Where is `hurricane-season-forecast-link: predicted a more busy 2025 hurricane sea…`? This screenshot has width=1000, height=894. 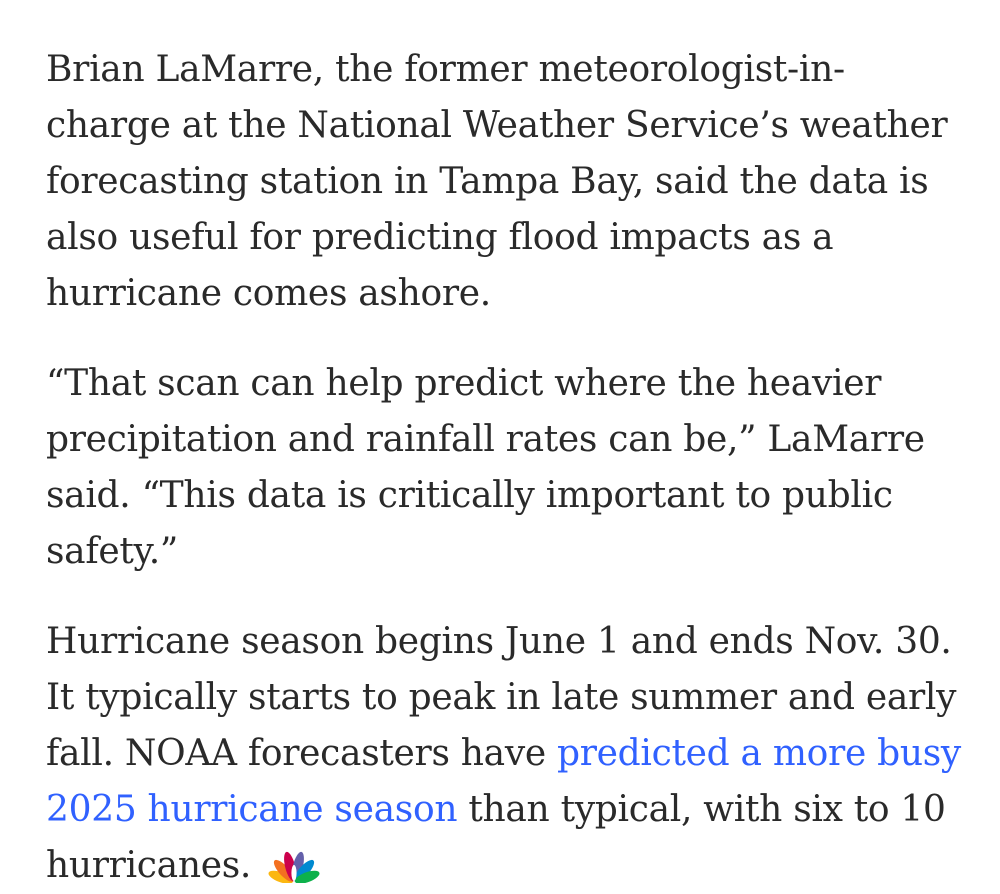
hurricane-season-forecast-link: predicted a more busy 2025 hurricane sea… is located at coordinates (503, 781).